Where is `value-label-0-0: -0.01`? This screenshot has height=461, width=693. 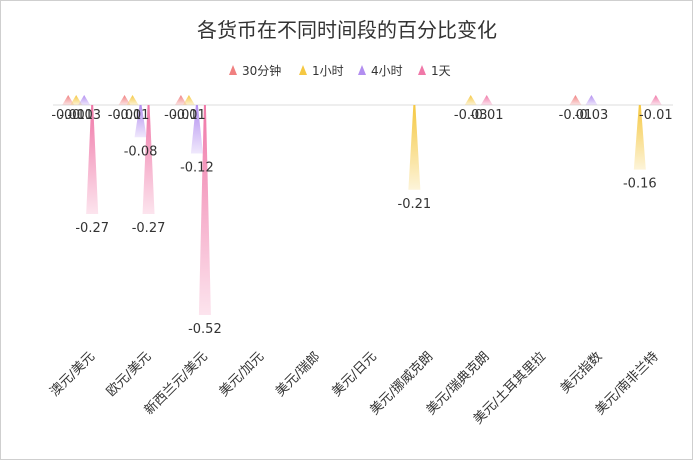
value-label-0-0: -0.01 is located at coordinates (68, 115).